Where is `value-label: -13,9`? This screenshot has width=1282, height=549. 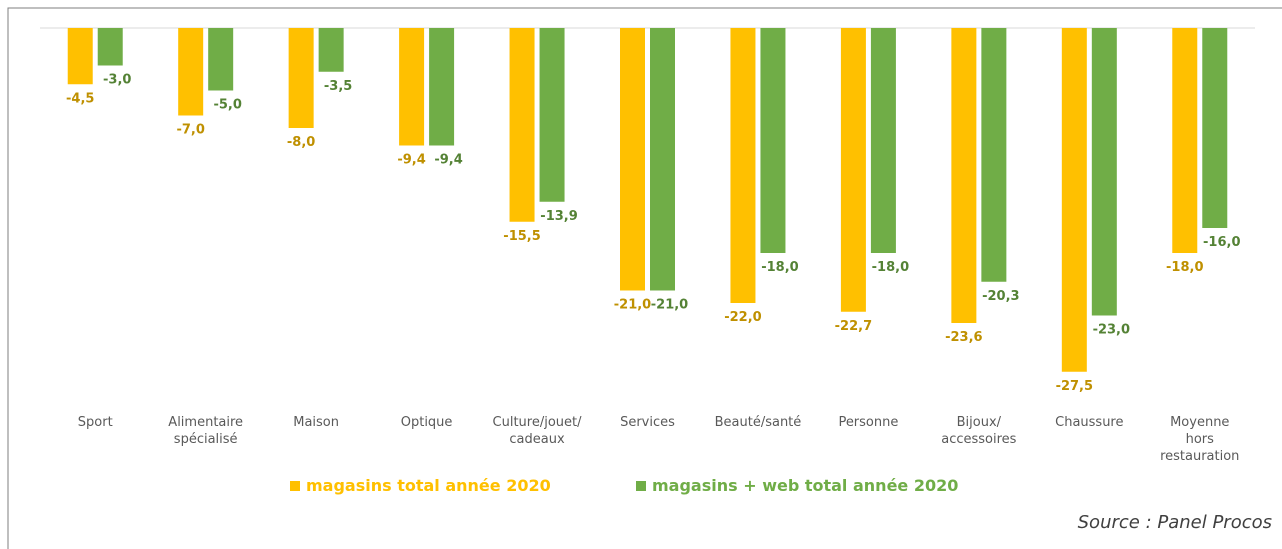 value-label: -13,9 is located at coordinates (558, 216).